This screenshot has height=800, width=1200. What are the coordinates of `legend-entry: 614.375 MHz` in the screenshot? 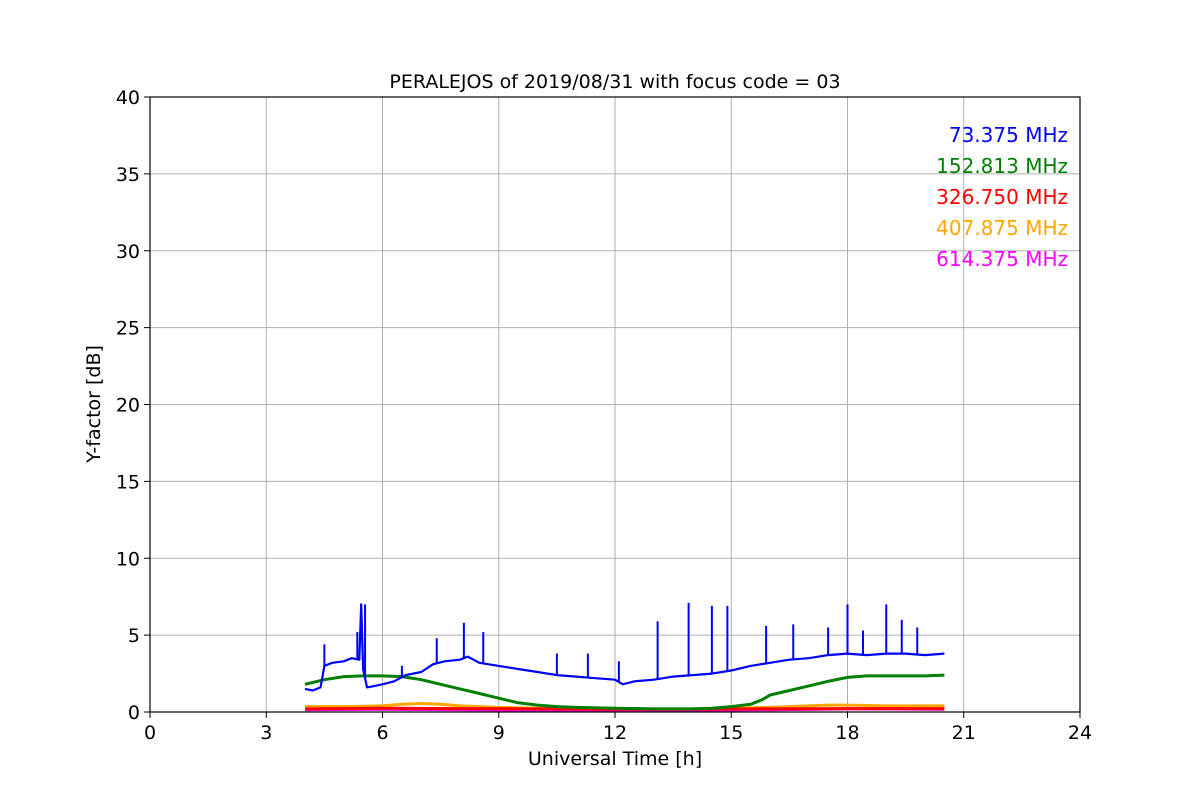 It's located at (1002, 259).